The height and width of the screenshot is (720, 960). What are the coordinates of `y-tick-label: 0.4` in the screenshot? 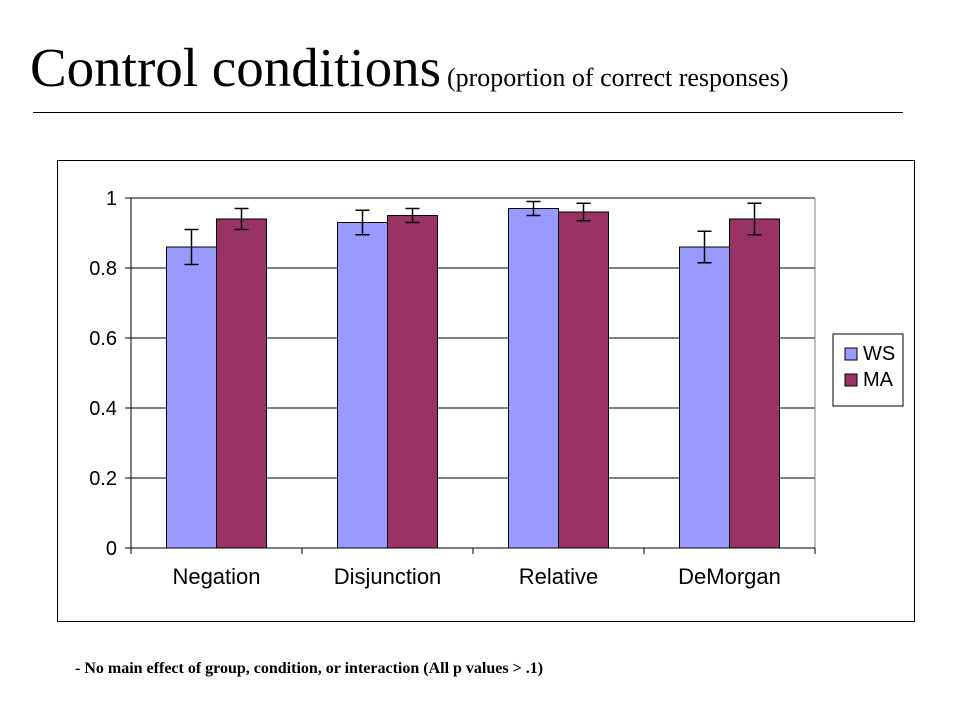 It's located at (103, 409).